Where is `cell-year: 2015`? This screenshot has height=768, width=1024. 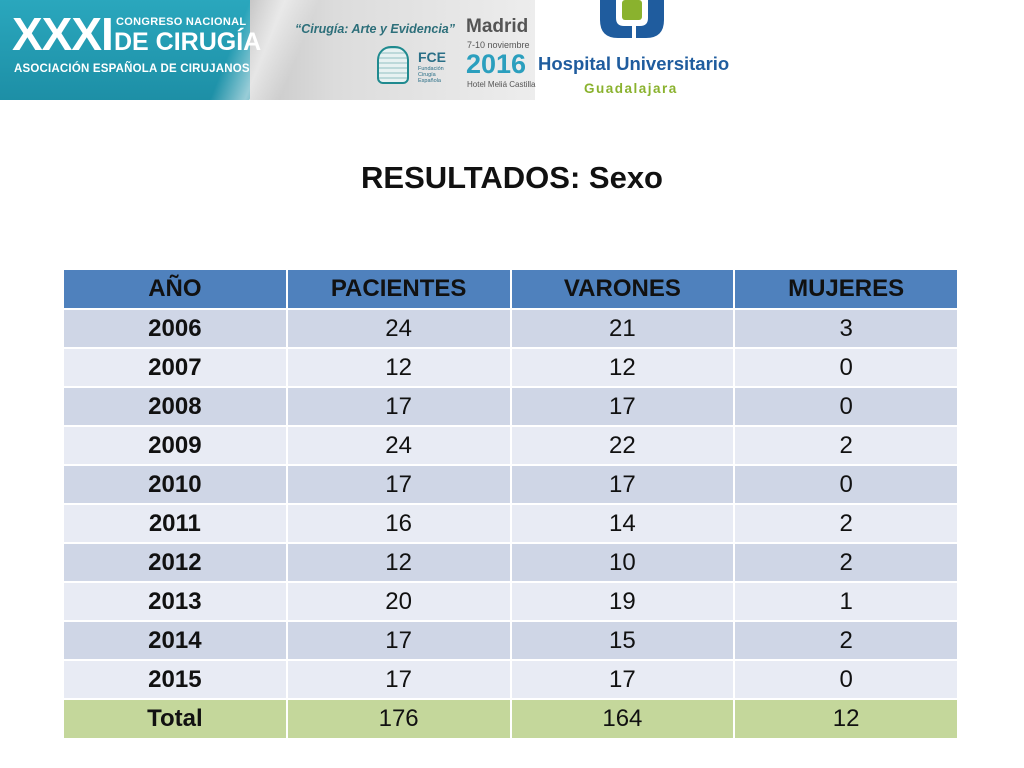 cell-year: 2015 is located at coordinates (175, 679).